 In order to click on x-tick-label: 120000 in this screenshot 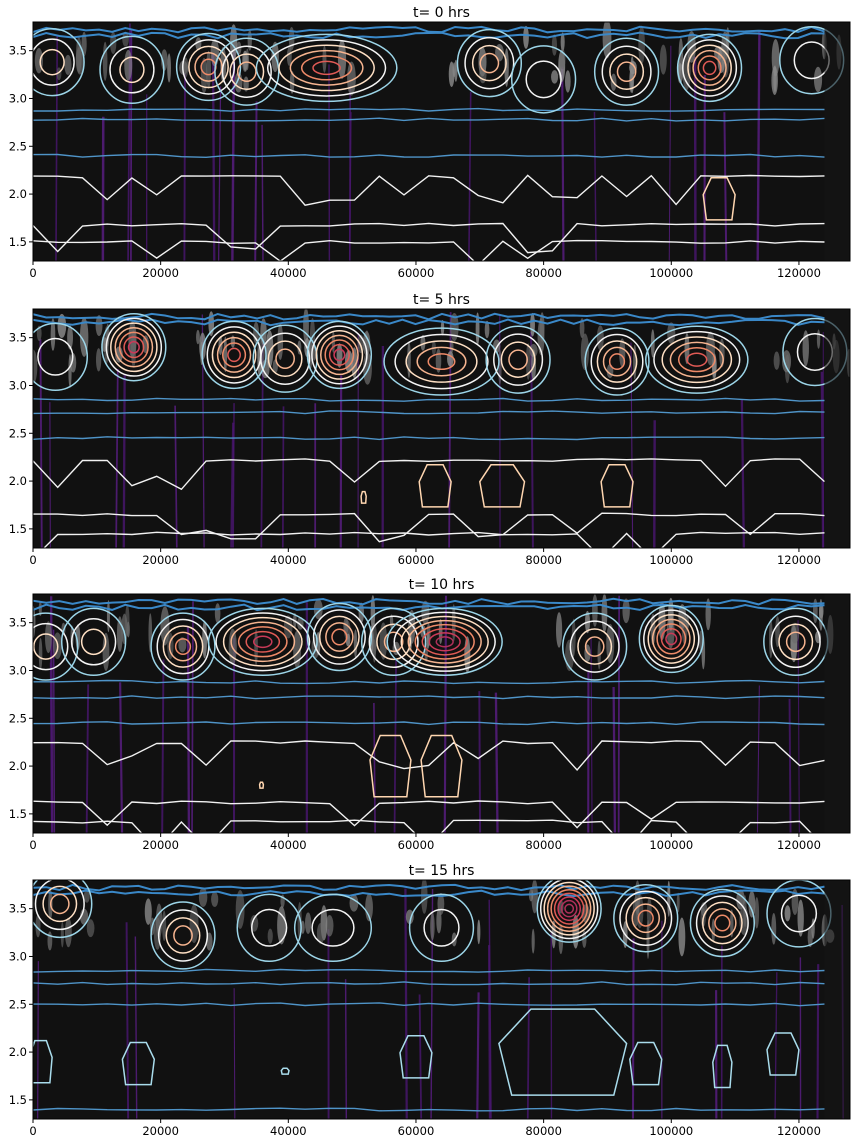, I will do `click(799, 845)`.